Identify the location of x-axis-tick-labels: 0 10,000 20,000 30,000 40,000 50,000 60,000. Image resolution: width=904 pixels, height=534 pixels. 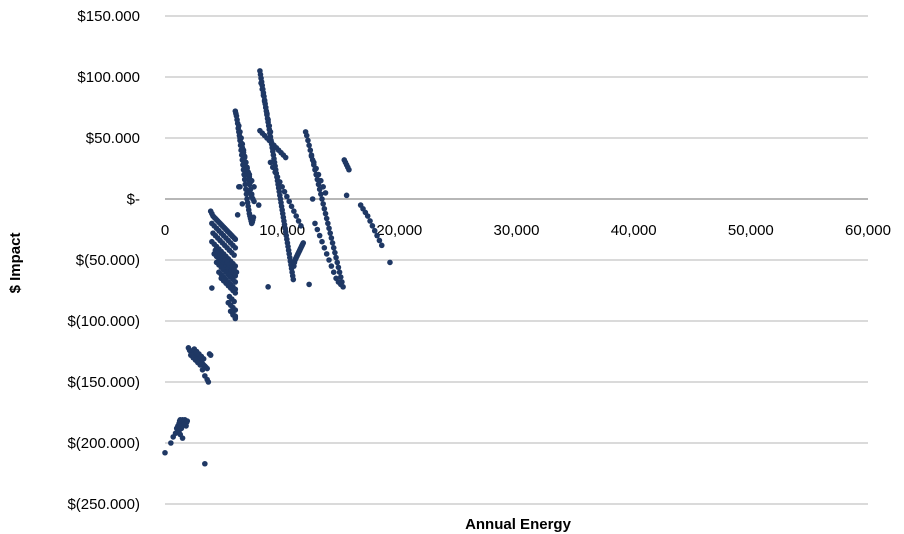
(526, 230).